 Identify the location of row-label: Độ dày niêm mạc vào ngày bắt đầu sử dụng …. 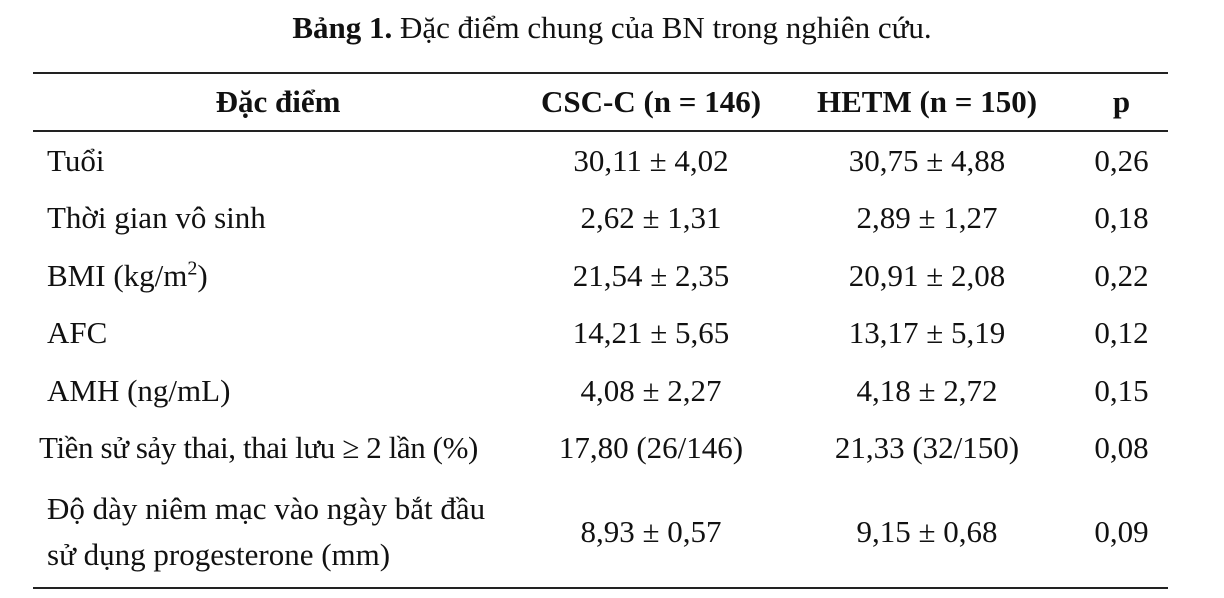
(278, 532).